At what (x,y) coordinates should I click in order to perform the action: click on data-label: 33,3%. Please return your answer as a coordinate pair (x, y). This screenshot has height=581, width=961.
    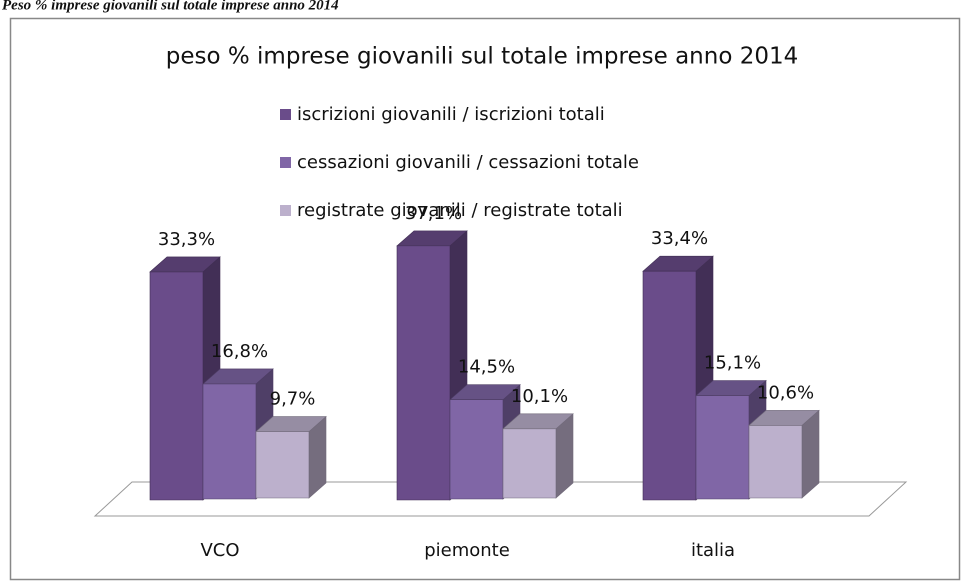
    Looking at the image, I should click on (186, 239).